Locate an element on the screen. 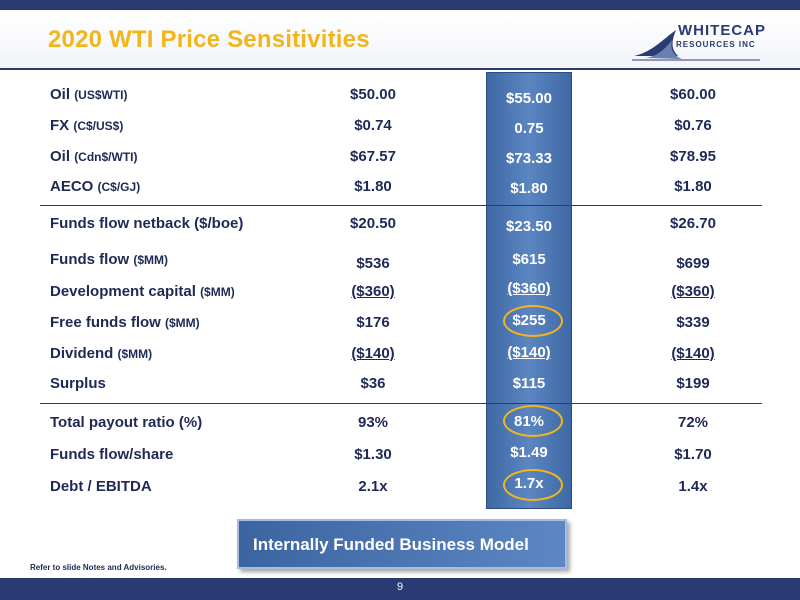 This screenshot has height=600, width=800. row-label: Oil (US$WTI) is located at coordinates (89, 94).